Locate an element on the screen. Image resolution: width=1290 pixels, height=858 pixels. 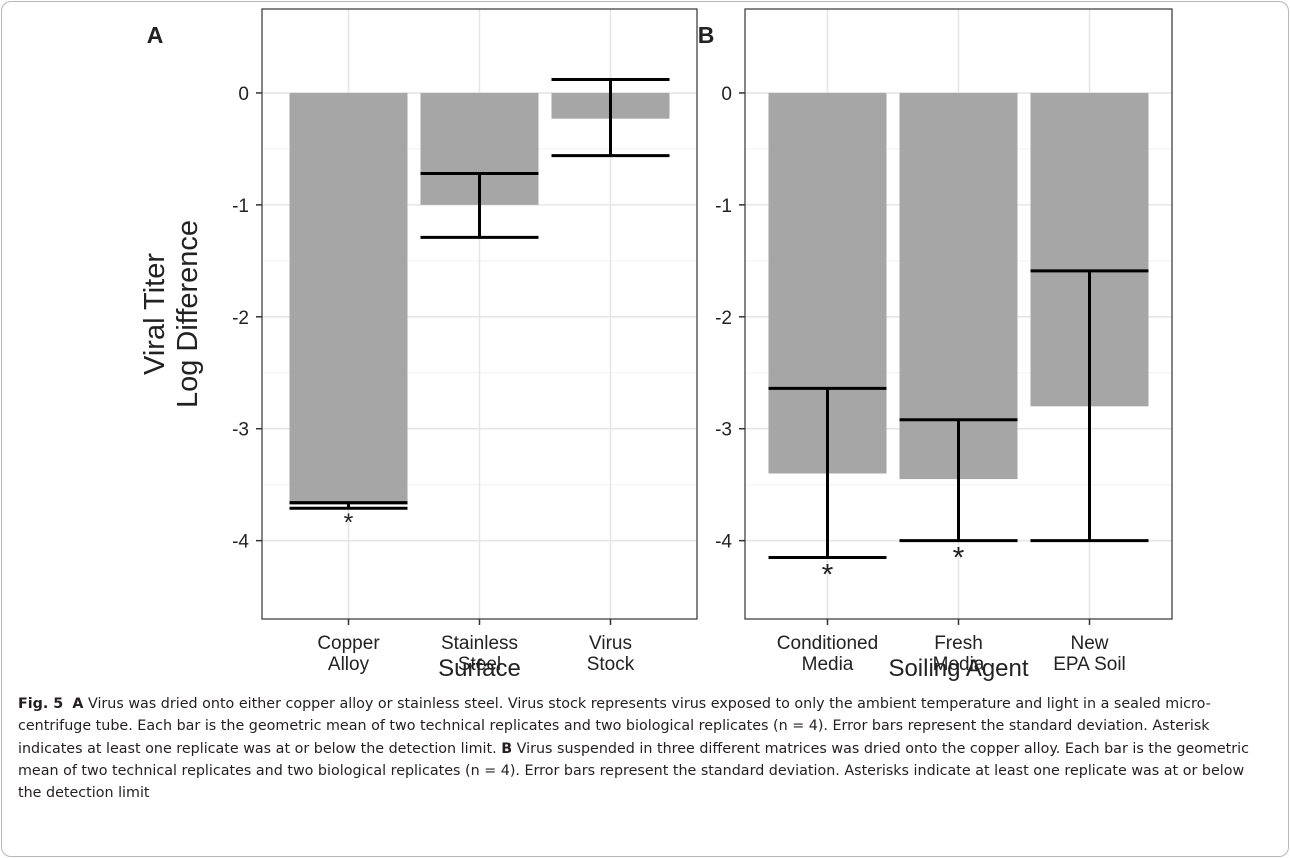
y-axis-title: Viral TiterLog Difference is located at coordinates (171, 314).